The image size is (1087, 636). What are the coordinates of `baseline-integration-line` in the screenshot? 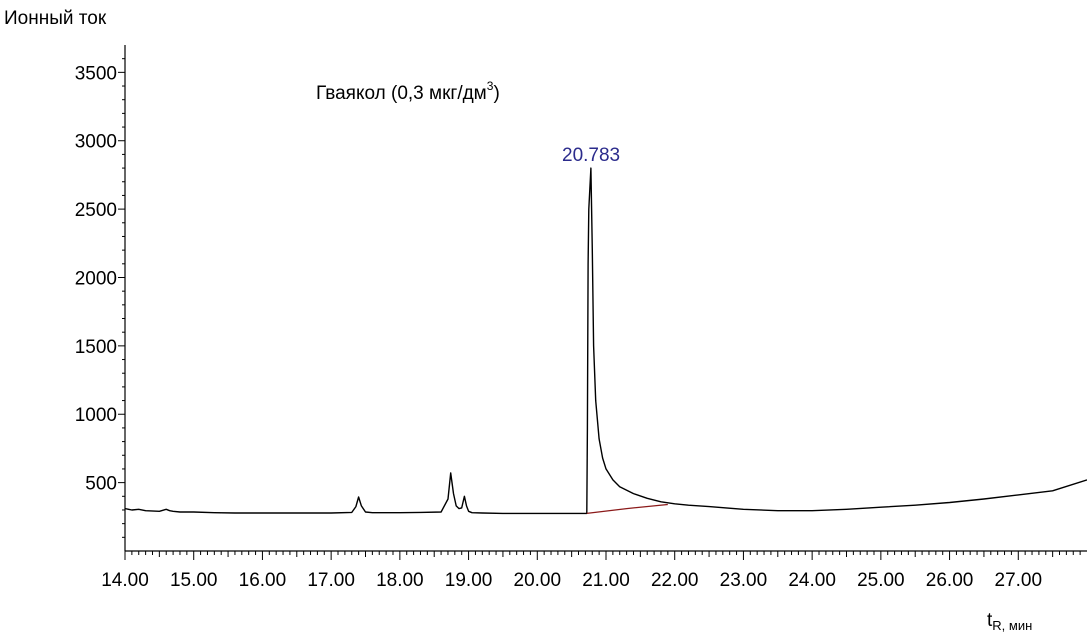 It's located at (627, 508).